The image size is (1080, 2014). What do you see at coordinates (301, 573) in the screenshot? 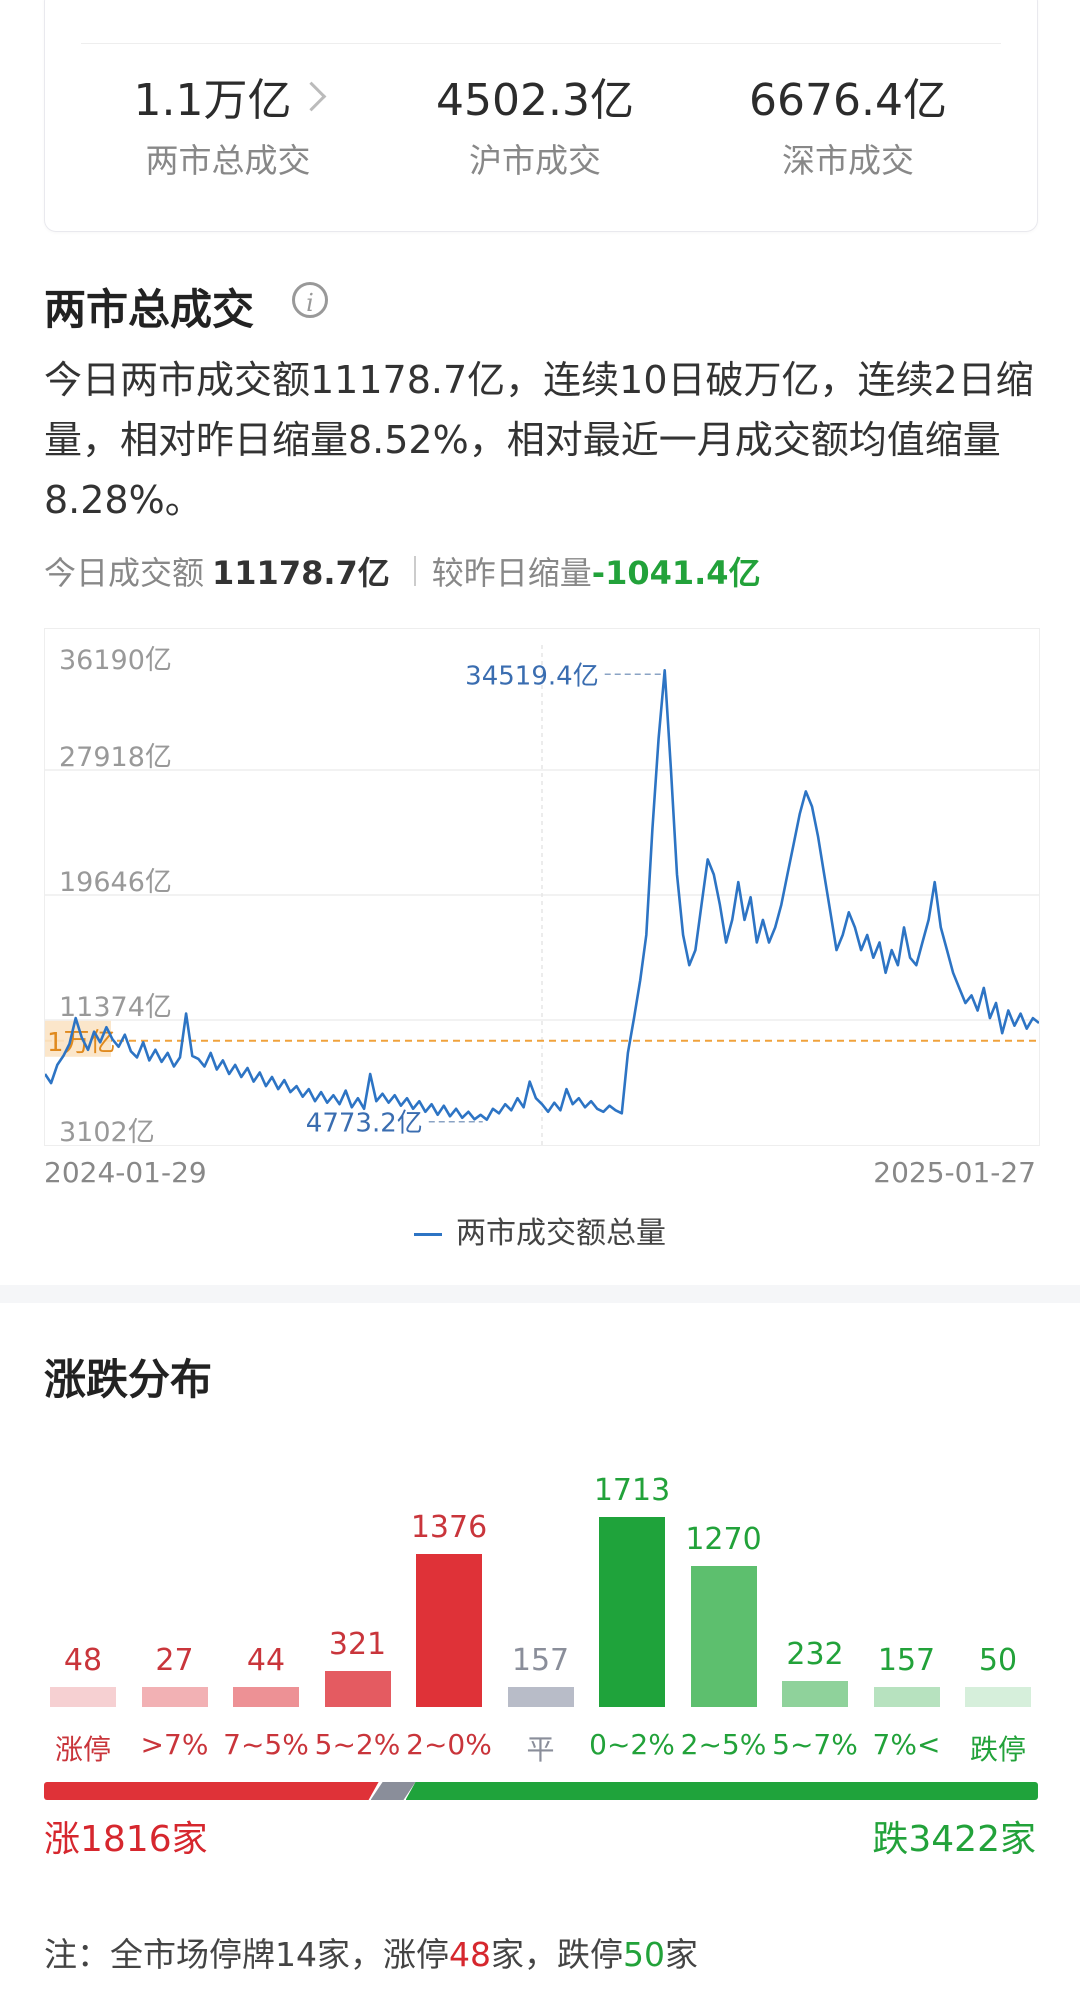
I see `today-volume-value: 11178.7亿` at bounding box center [301, 573].